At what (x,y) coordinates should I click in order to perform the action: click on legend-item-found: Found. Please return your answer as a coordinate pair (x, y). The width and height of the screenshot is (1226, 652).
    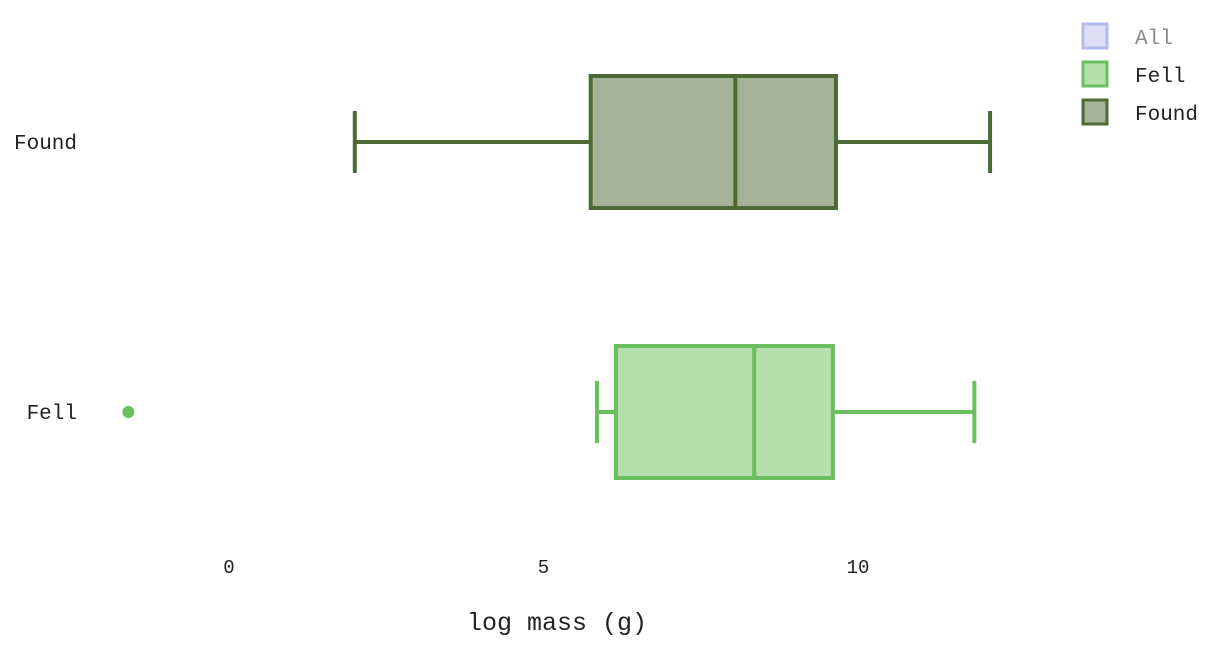
    Looking at the image, I should click on (1139, 112).